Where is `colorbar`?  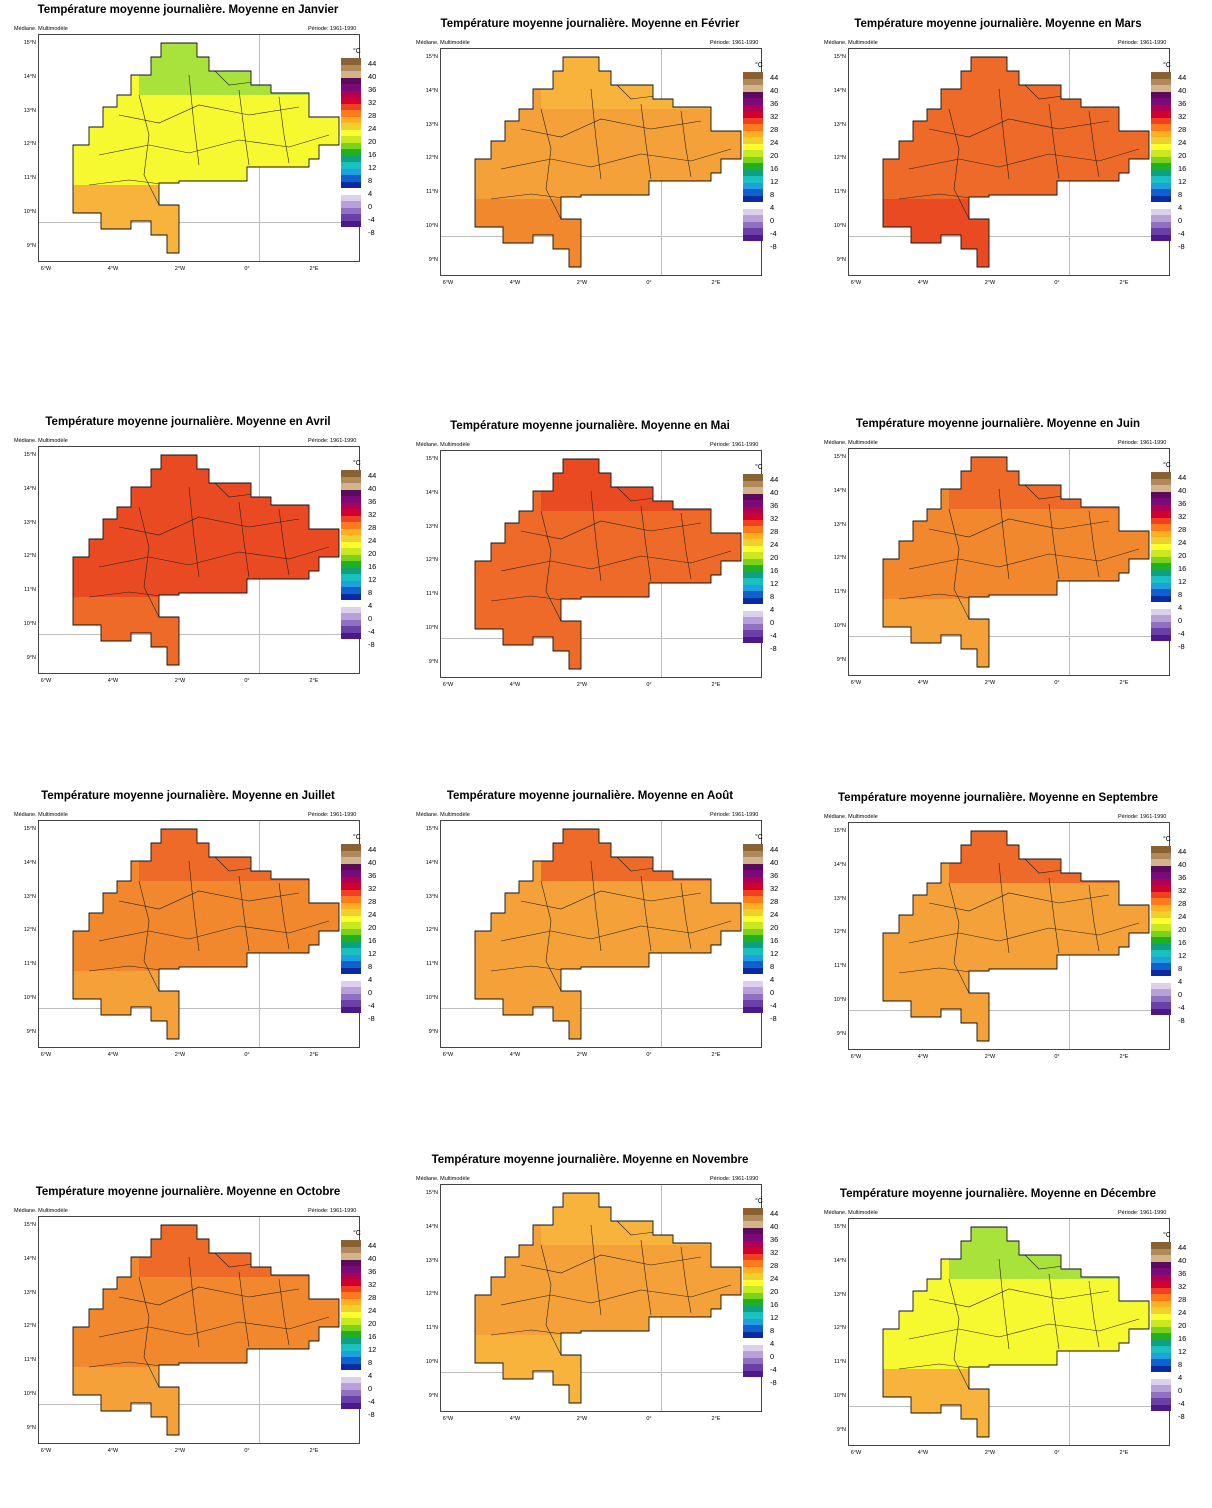
colorbar is located at coordinates (351, 142).